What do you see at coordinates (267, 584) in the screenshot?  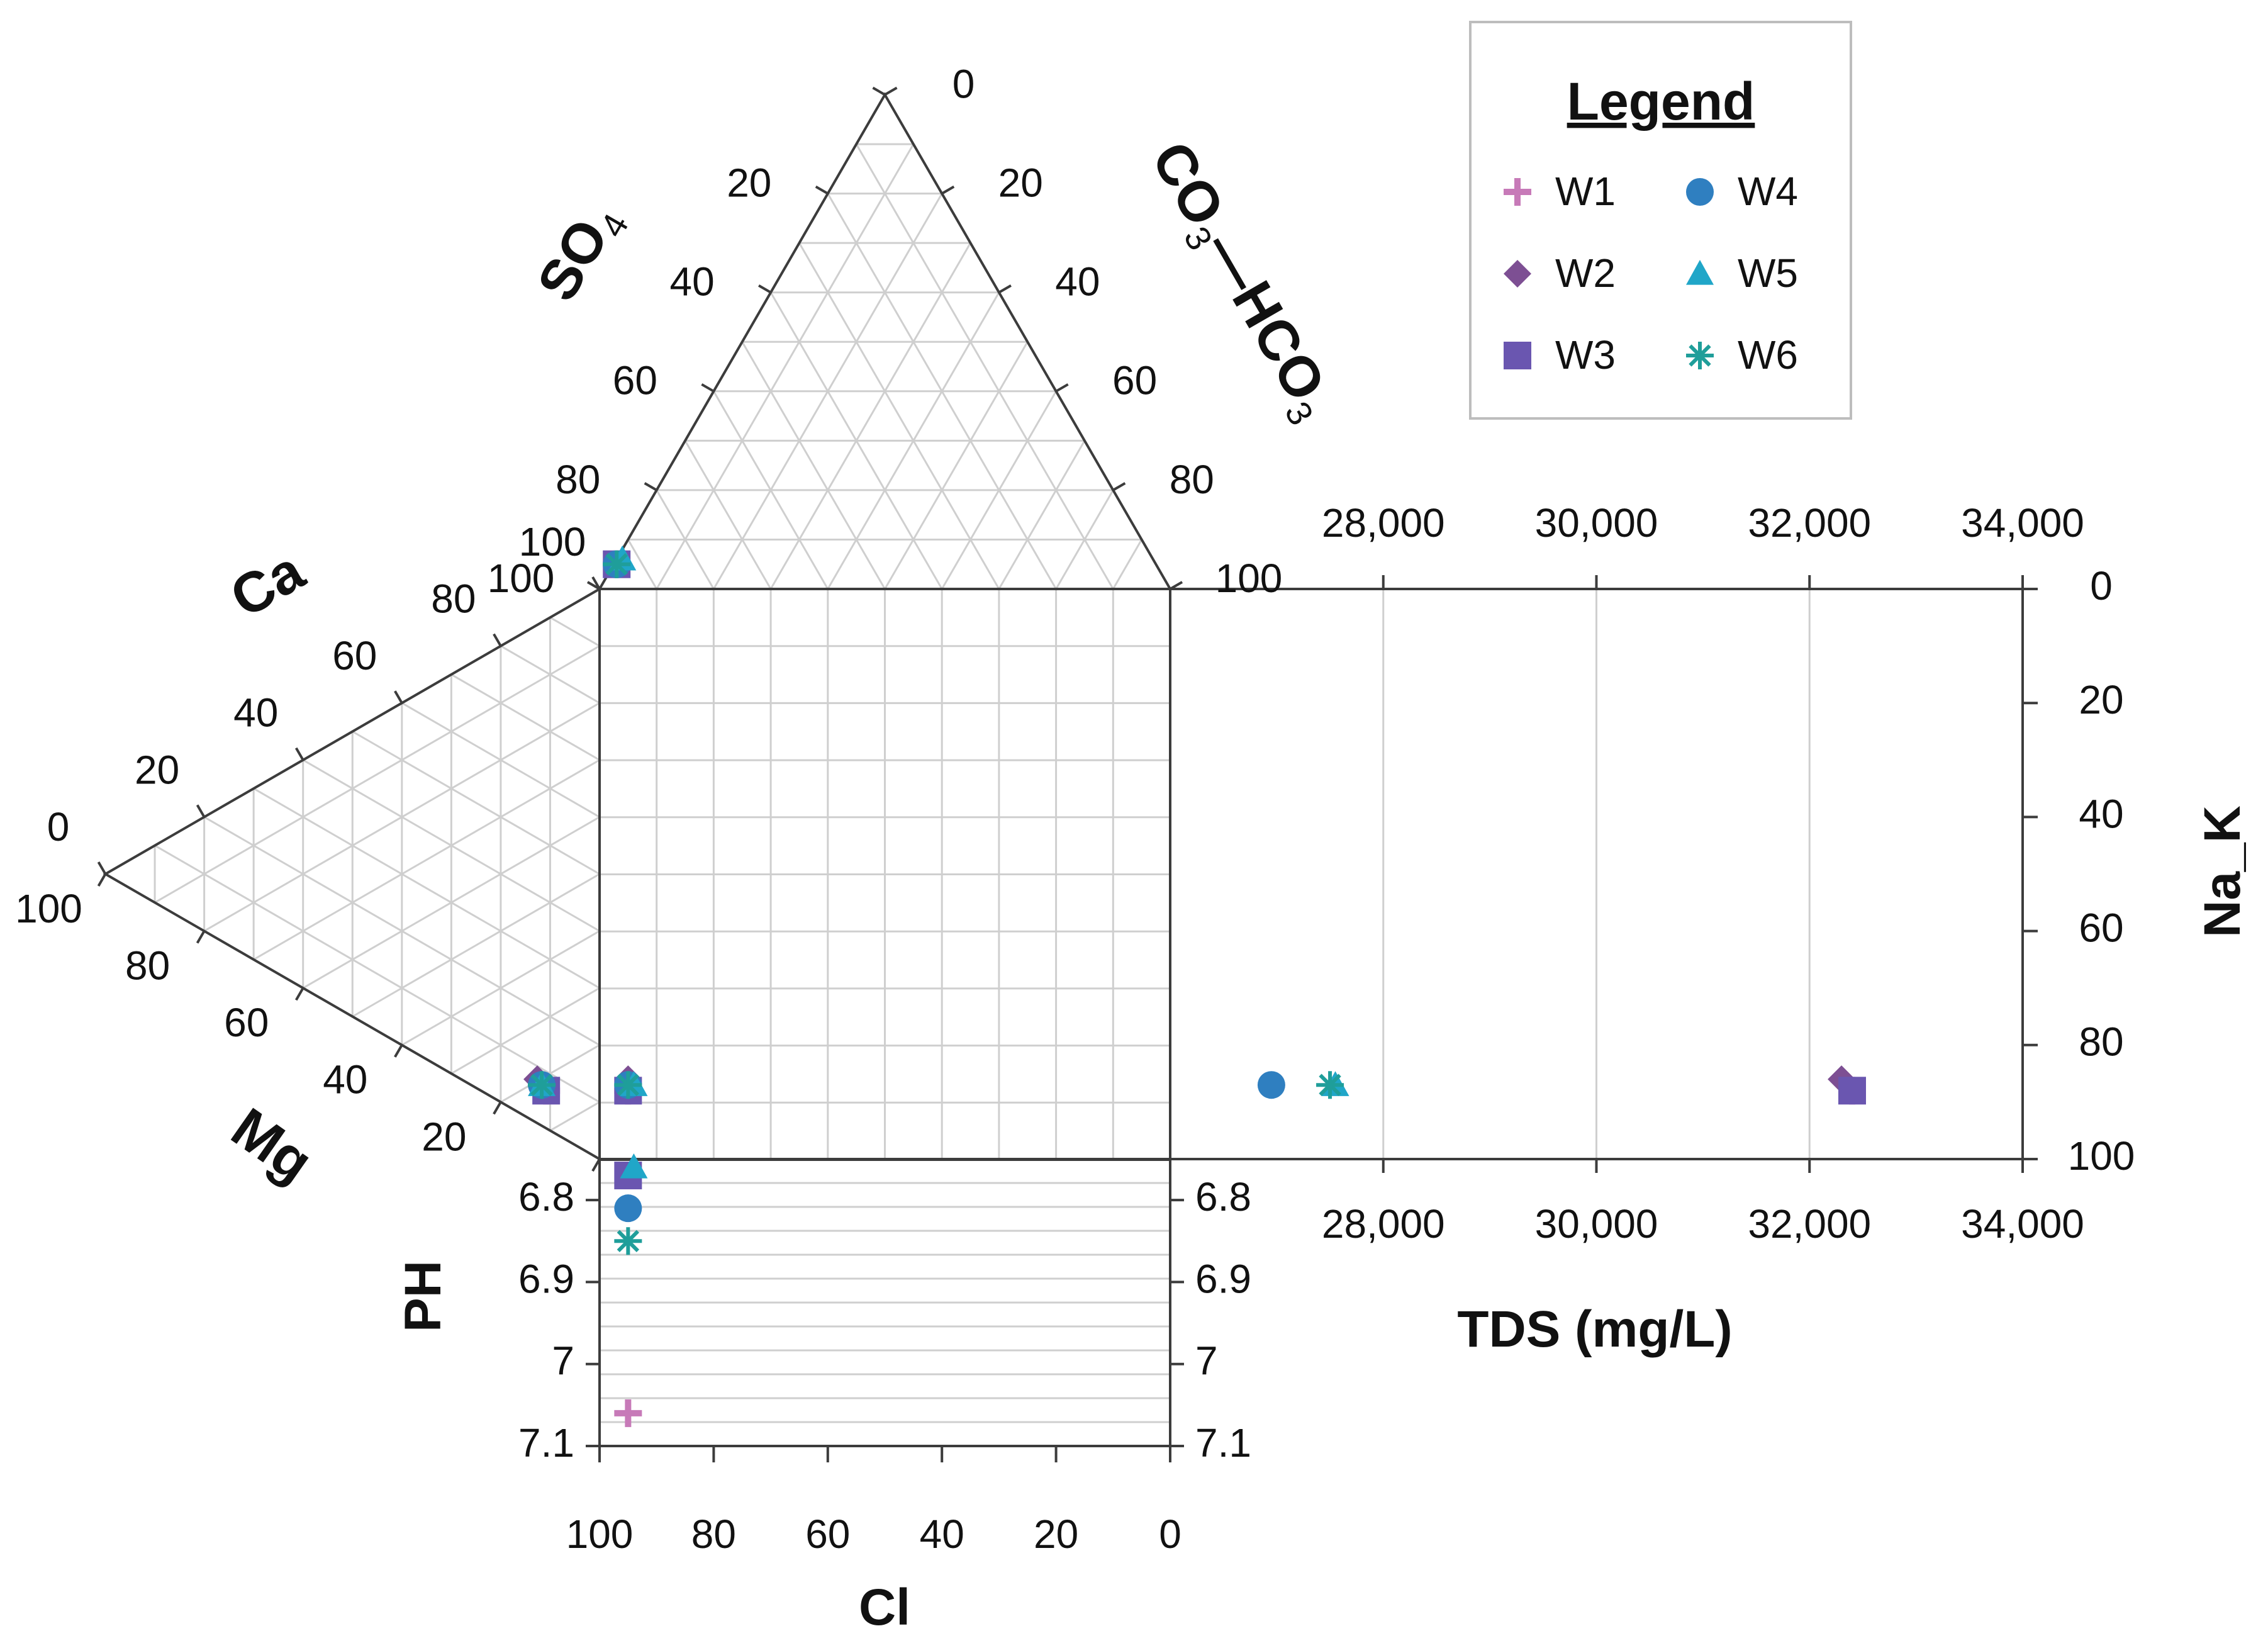 I see `ca-axis-title: Ca` at bounding box center [267, 584].